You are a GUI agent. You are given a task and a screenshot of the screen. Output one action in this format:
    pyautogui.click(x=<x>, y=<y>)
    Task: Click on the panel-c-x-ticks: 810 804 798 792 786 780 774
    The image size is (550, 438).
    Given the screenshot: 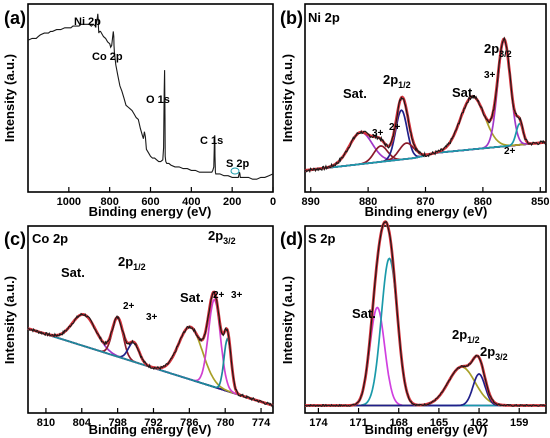 What is the action you would take?
    pyautogui.click(x=154, y=418)
    